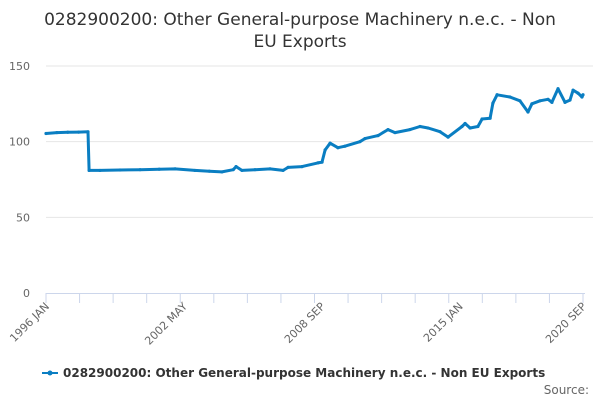 The width and height of the screenshot is (600, 400). What do you see at coordinates (299, 42) in the screenshot?
I see `chart-title-line-2: EU Exports` at bounding box center [299, 42].